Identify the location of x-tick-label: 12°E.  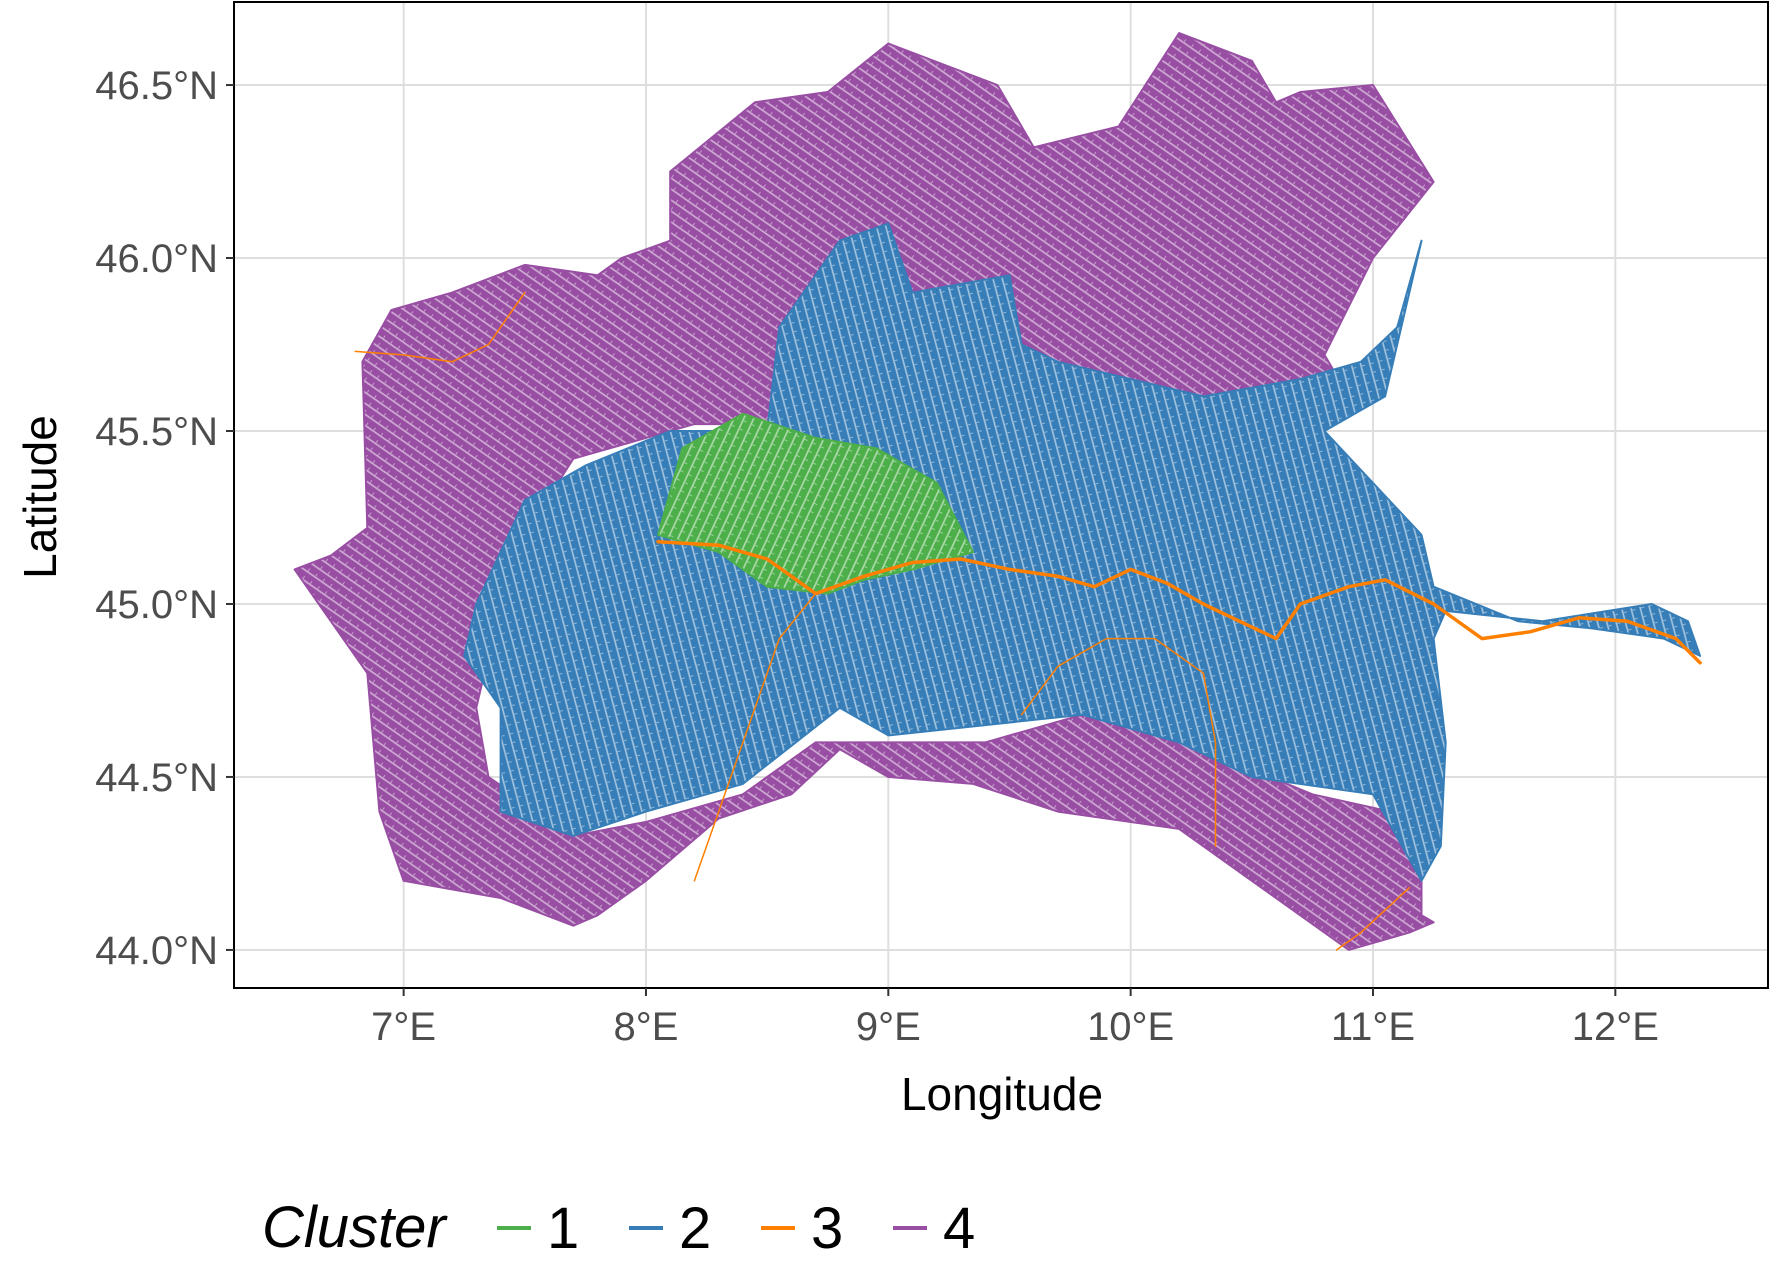
(1615, 1027).